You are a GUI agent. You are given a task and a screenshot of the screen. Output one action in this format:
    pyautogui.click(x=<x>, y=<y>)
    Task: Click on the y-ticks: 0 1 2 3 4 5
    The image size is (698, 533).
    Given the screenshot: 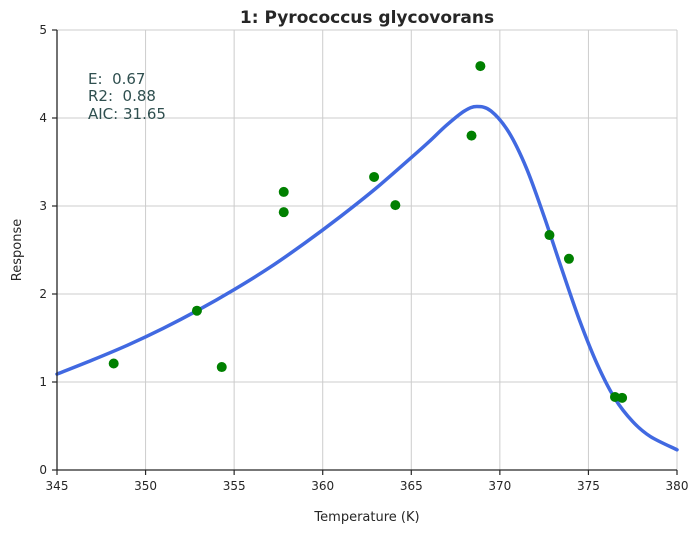 What is the action you would take?
    pyautogui.click(x=48, y=250)
    